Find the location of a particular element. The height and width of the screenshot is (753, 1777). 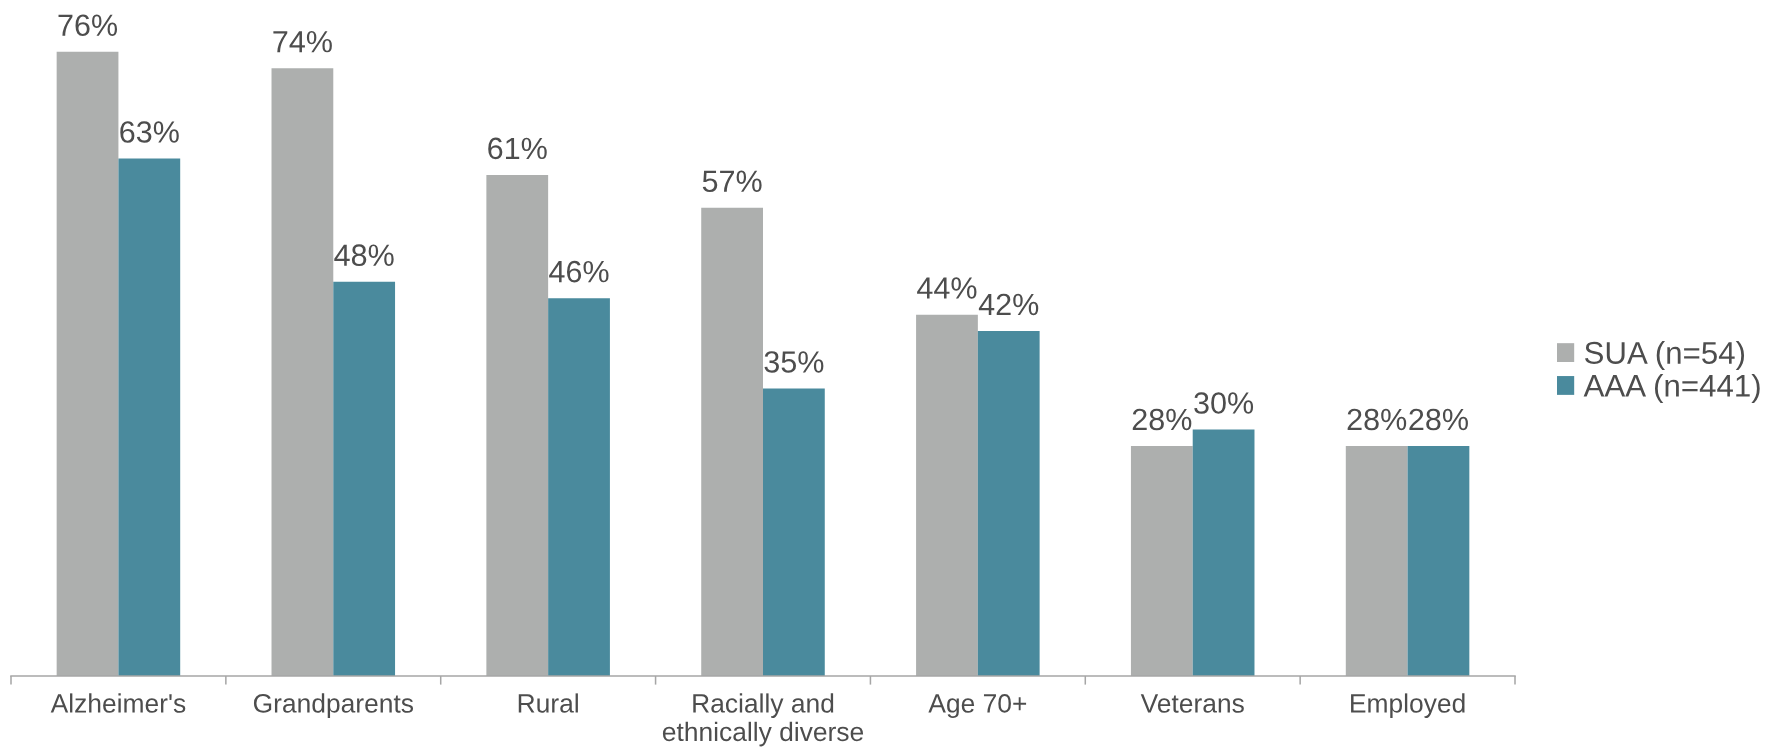

x-tick-label: Employed is located at coordinates (1408, 705).